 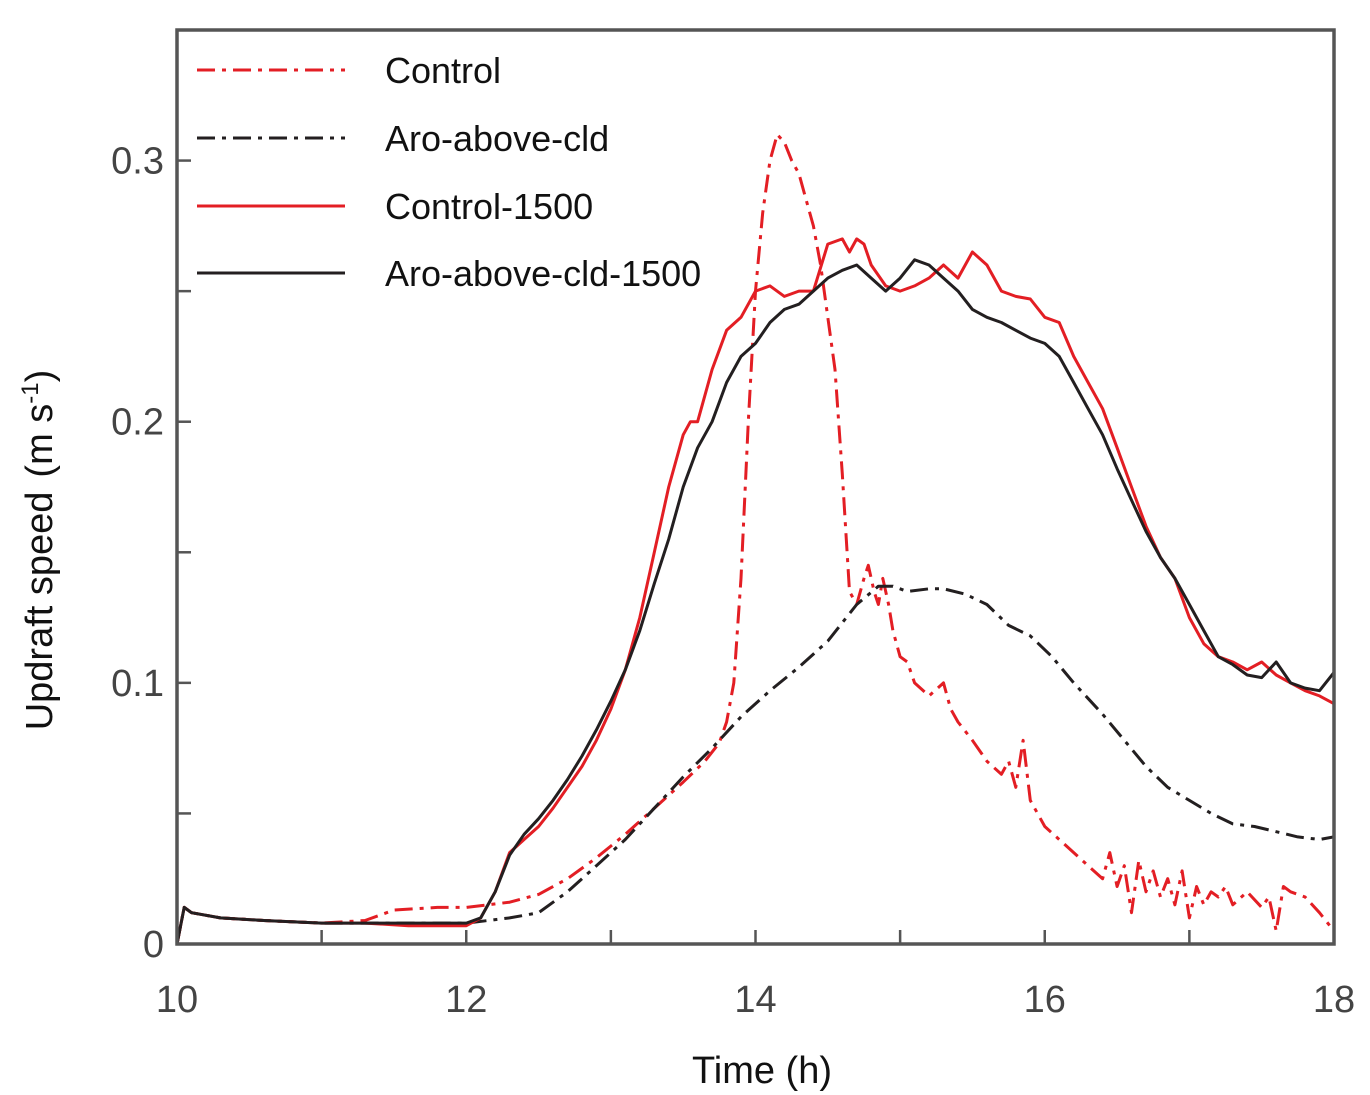 What do you see at coordinates (30, 392) in the screenshot?
I see `y-axis-title-unit-exponent: -1` at bounding box center [30, 392].